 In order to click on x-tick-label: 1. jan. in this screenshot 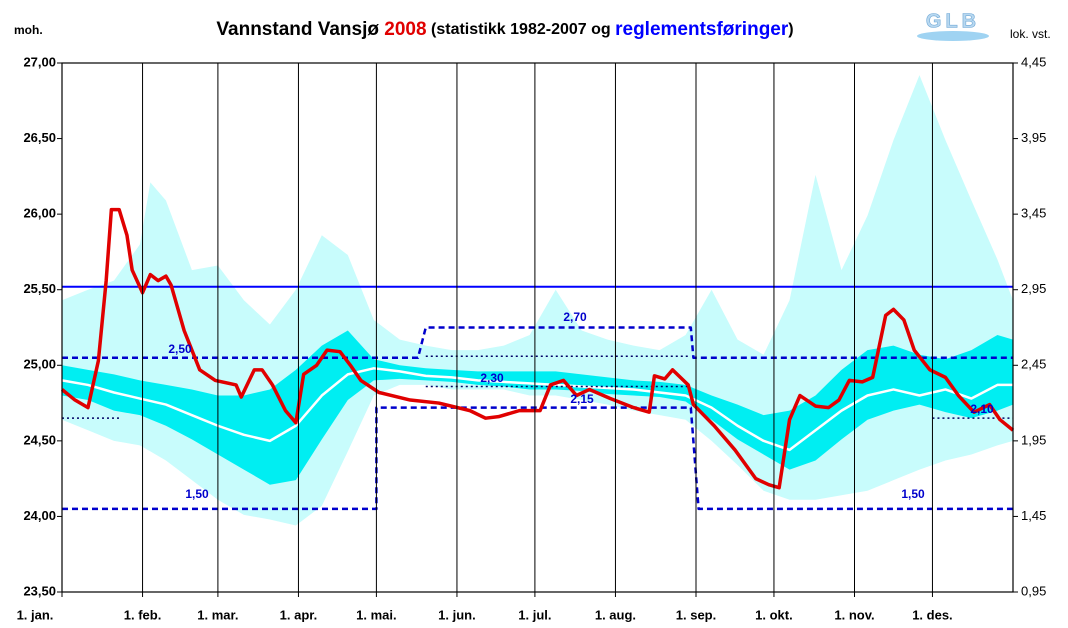, I will do `click(35, 614)`.